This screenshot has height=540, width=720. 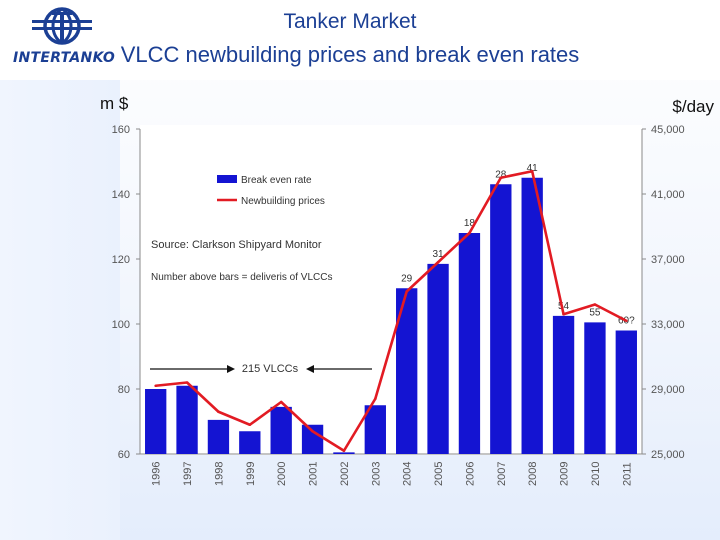 What do you see at coordinates (276, 180) in the screenshot?
I see `legend-label-bar: Break even rate` at bounding box center [276, 180].